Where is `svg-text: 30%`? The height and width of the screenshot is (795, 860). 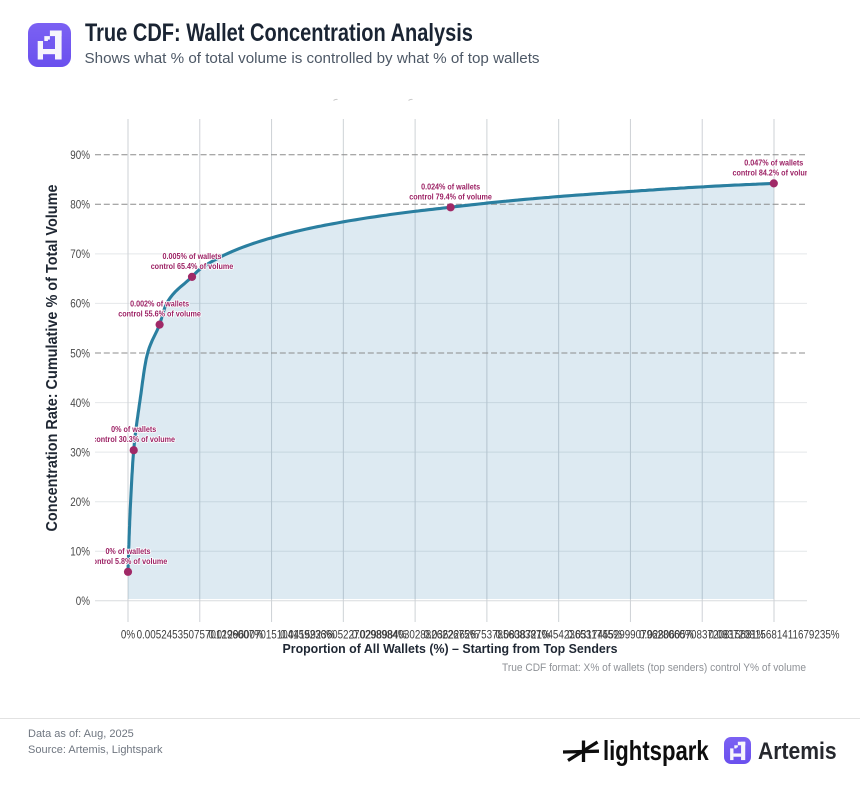 svg-text: 30% is located at coordinates (80, 452).